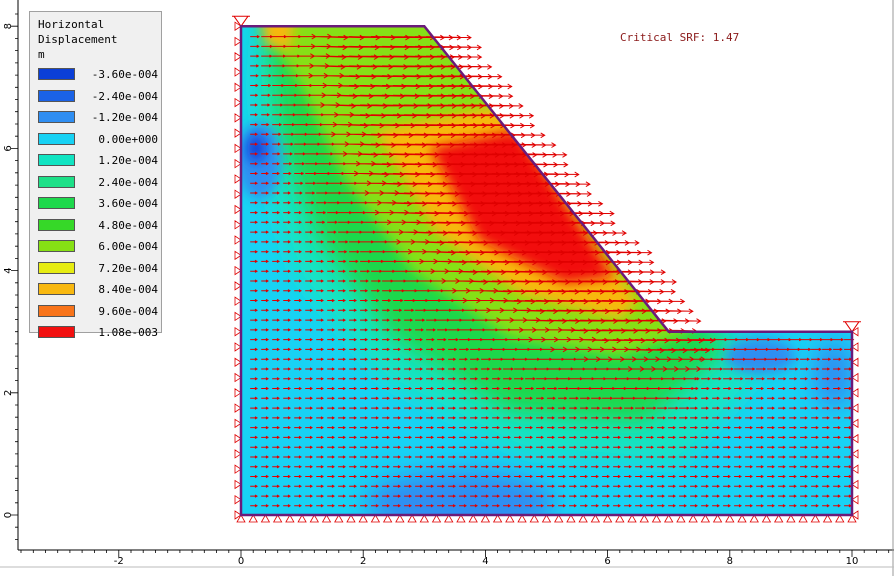 Image resolution: width=894 pixels, height=576 pixels. Describe the element at coordinates (128, 246) in the screenshot. I see `legend-label: 6.00e-004` at that location.